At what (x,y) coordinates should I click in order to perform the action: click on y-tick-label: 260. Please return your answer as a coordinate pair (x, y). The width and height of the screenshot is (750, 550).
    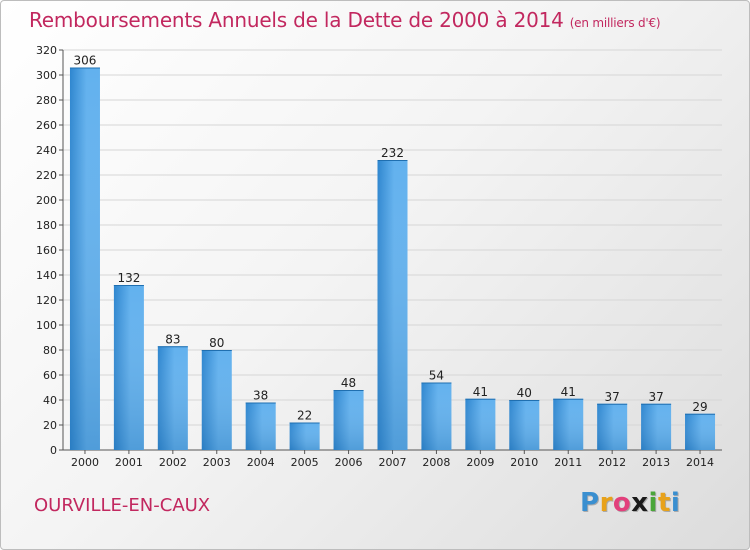
    Looking at the image, I should click on (46, 125).